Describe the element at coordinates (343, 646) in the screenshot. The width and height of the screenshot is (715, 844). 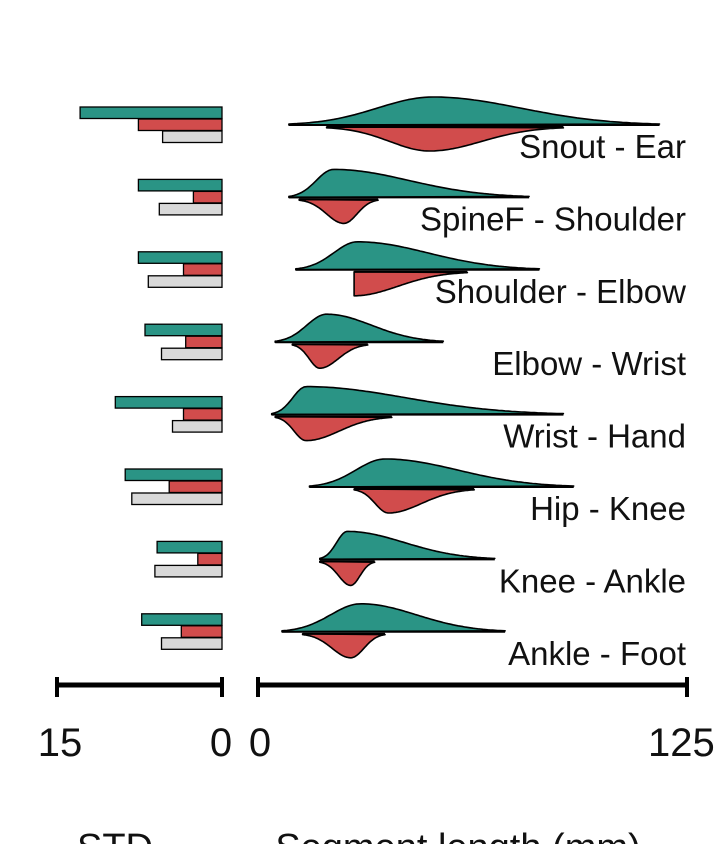
I see `density-lower-ankle-foot` at that location.